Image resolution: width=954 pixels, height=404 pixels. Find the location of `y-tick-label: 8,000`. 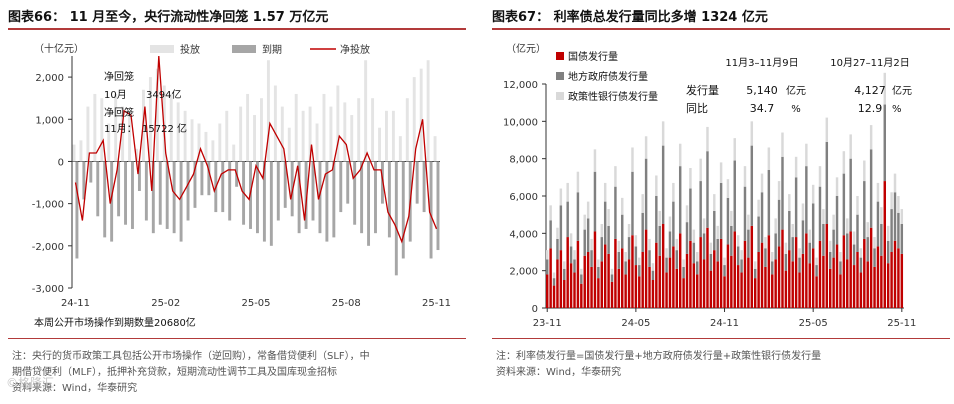

y-tick-label: 8,000 is located at coordinates (523, 160).